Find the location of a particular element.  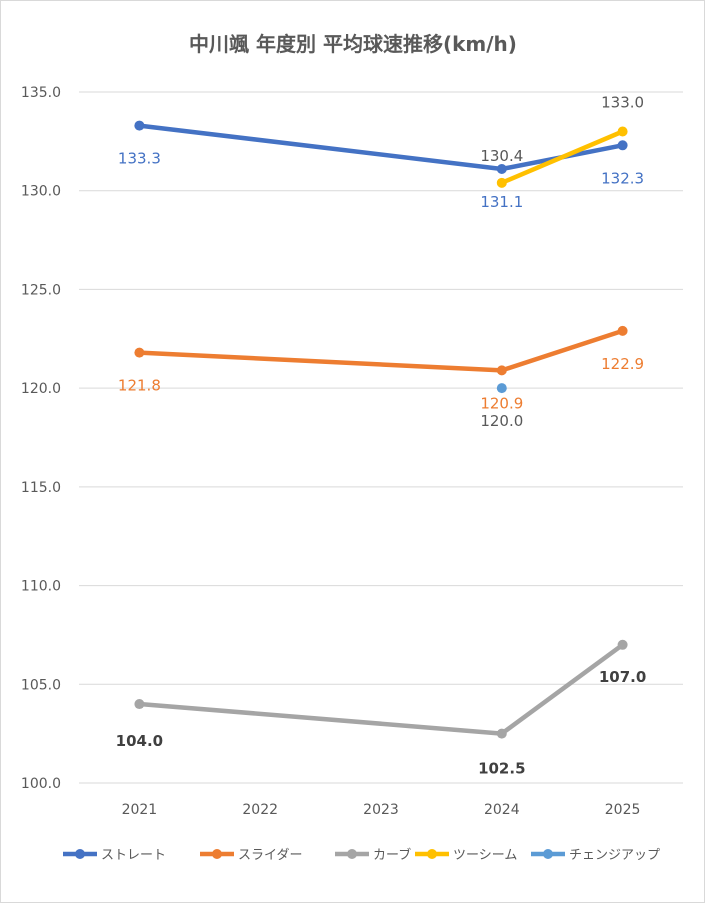

data-label: 120.9 is located at coordinates (501, 403).